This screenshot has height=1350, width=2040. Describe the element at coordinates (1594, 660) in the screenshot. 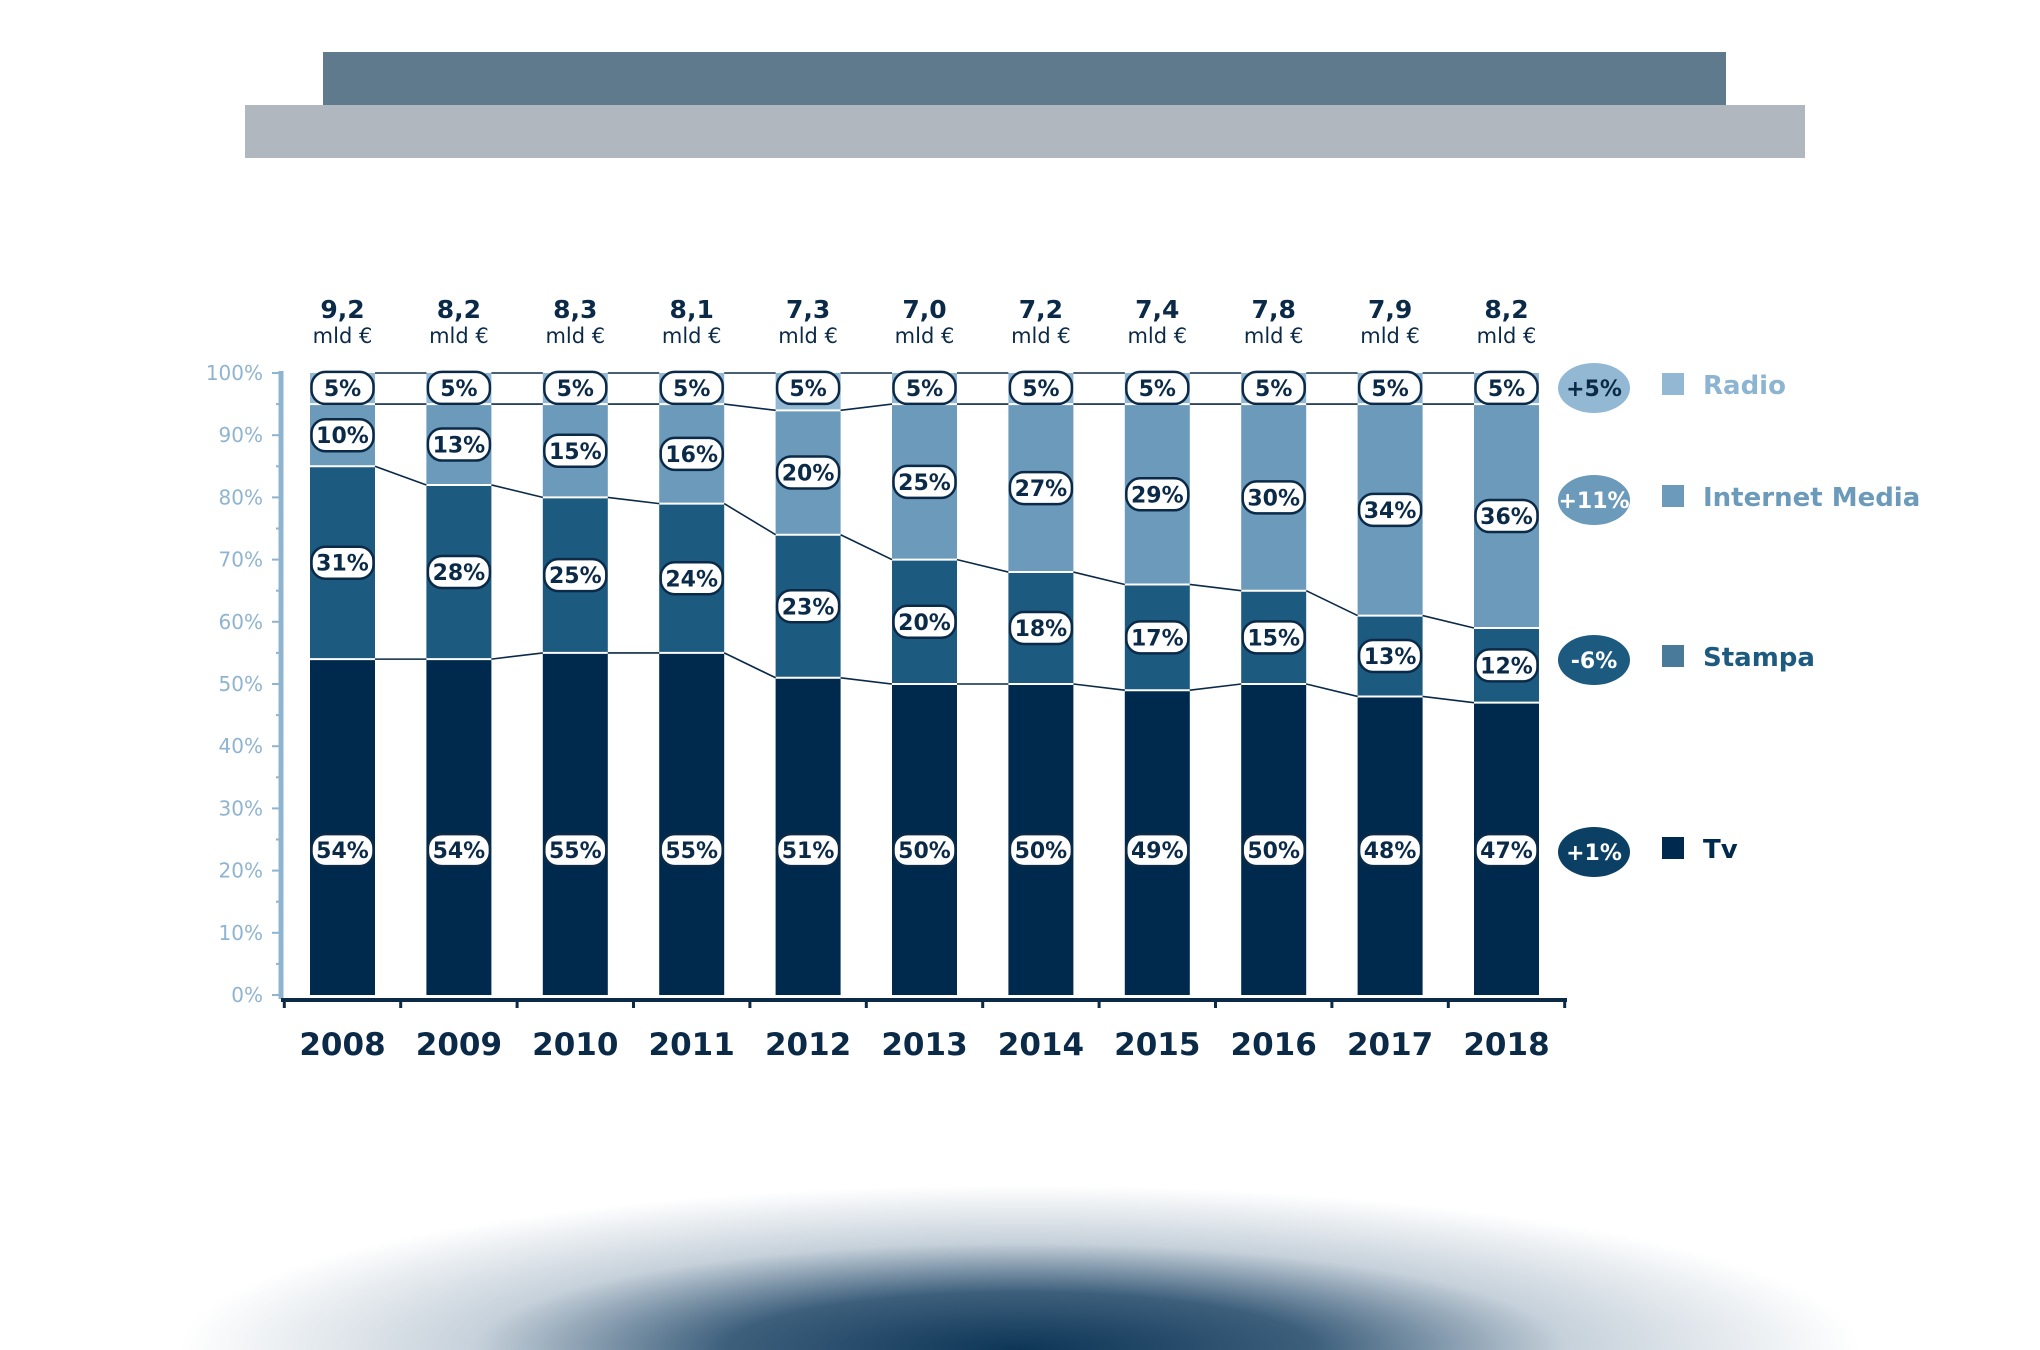

I see `change-badge-stampa` at that location.